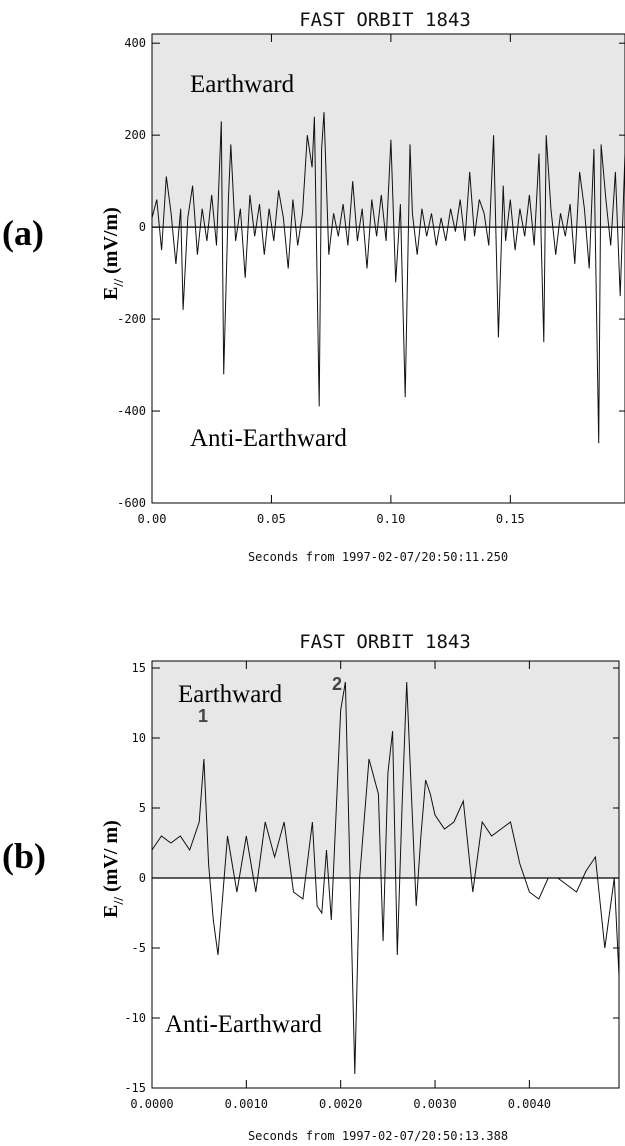 This screenshot has height=1146, width=625. What do you see at coordinates (203, 716) in the screenshot?
I see `chart-b-annotation-1: 1` at bounding box center [203, 716].